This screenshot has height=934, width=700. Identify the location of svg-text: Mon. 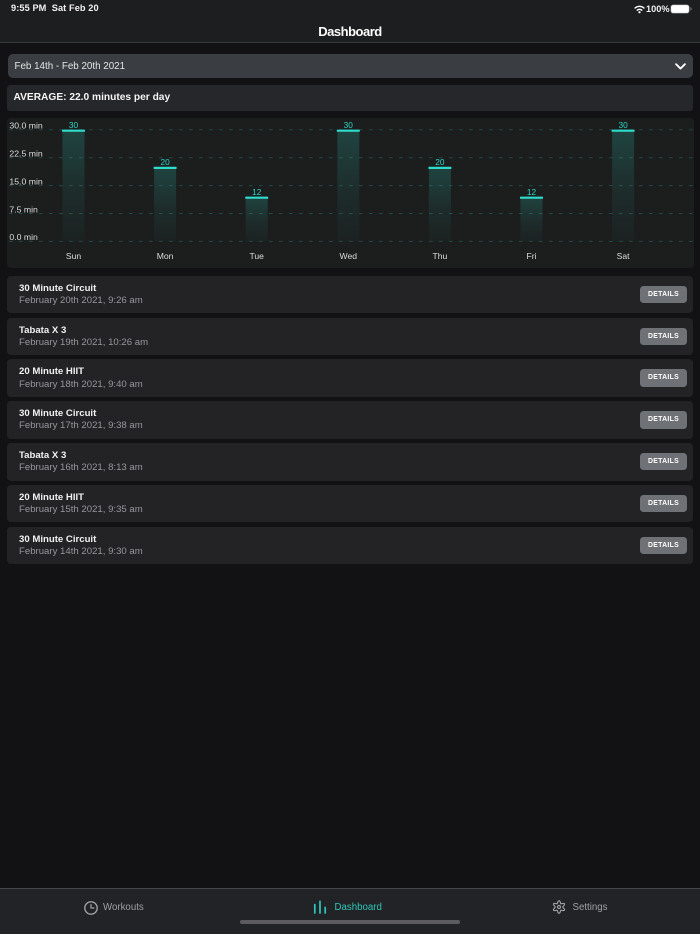
(164, 256).